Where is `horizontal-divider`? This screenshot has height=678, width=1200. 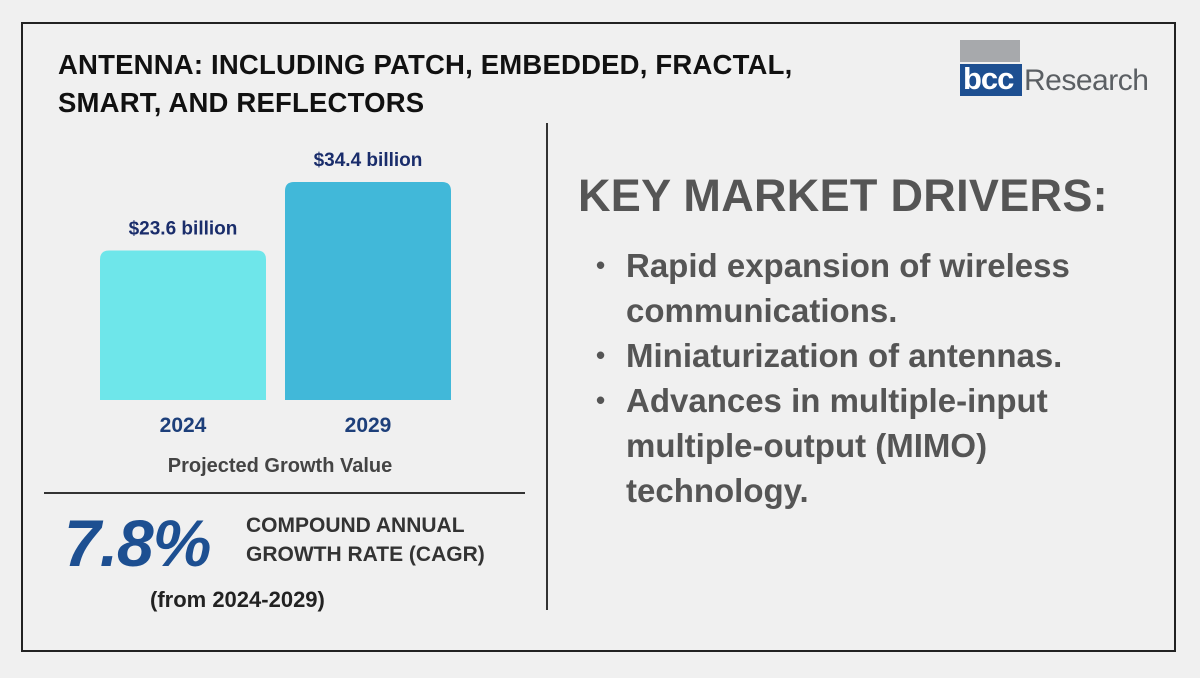 horizontal-divider is located at coordinates (284, 493).